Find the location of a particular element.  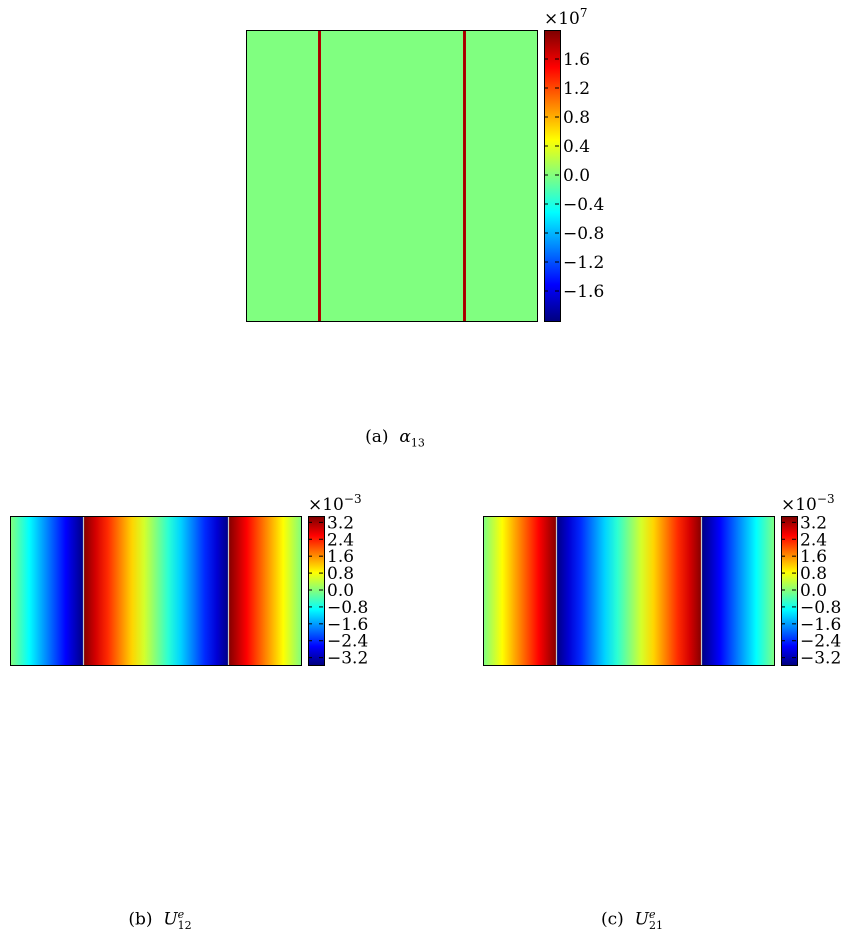

colorbar-tick-label-c-2: 1.6 is located at coordinates (813, 557).